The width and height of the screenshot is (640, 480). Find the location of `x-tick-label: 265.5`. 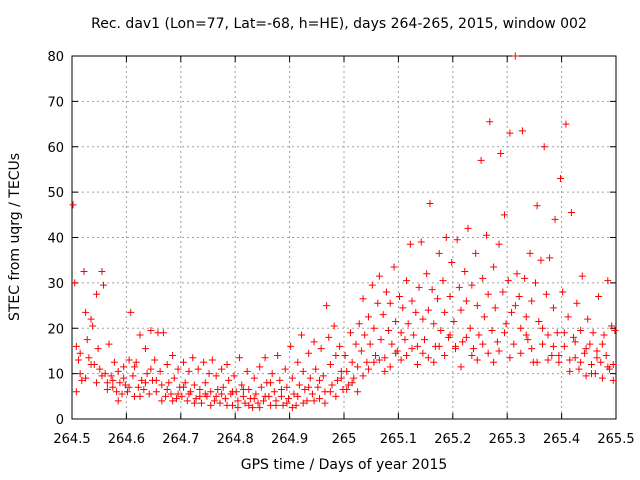

x-tick-label: 265.5 is located at coordinates (615, 439).